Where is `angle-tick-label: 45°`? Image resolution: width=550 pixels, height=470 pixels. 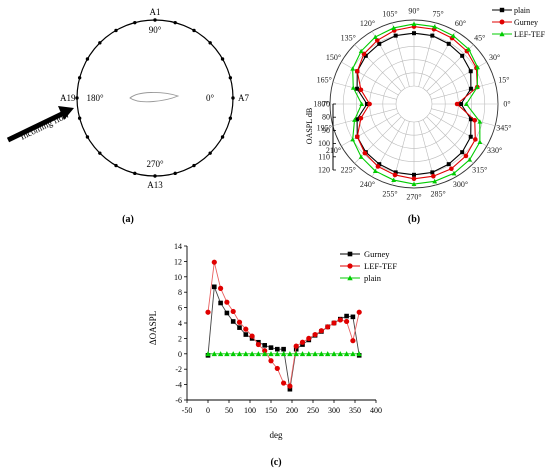 angle-tick-label: 45° is located at coordinates (479, 38).